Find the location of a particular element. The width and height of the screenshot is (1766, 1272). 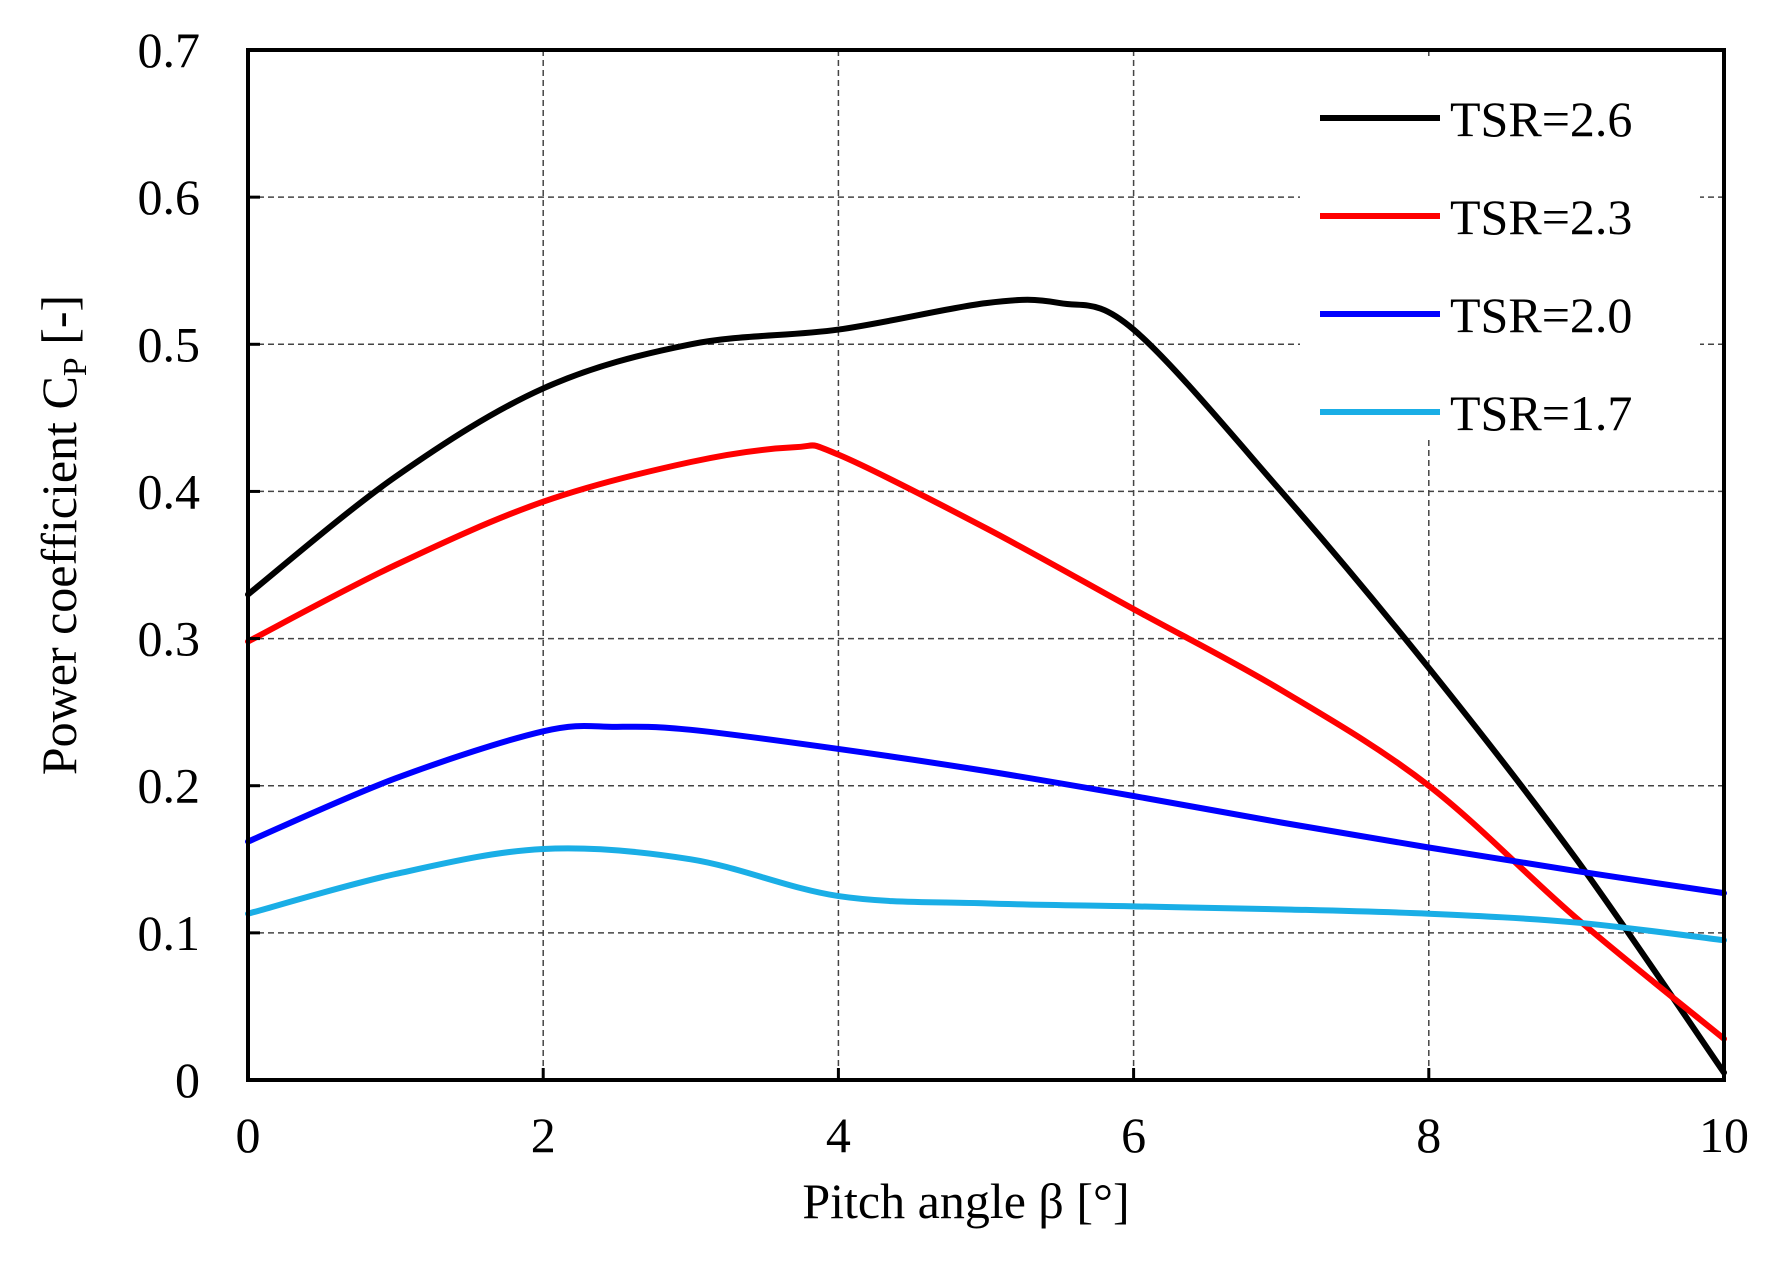

x-tick-label: 4 is located at coordinates (838, 1135).